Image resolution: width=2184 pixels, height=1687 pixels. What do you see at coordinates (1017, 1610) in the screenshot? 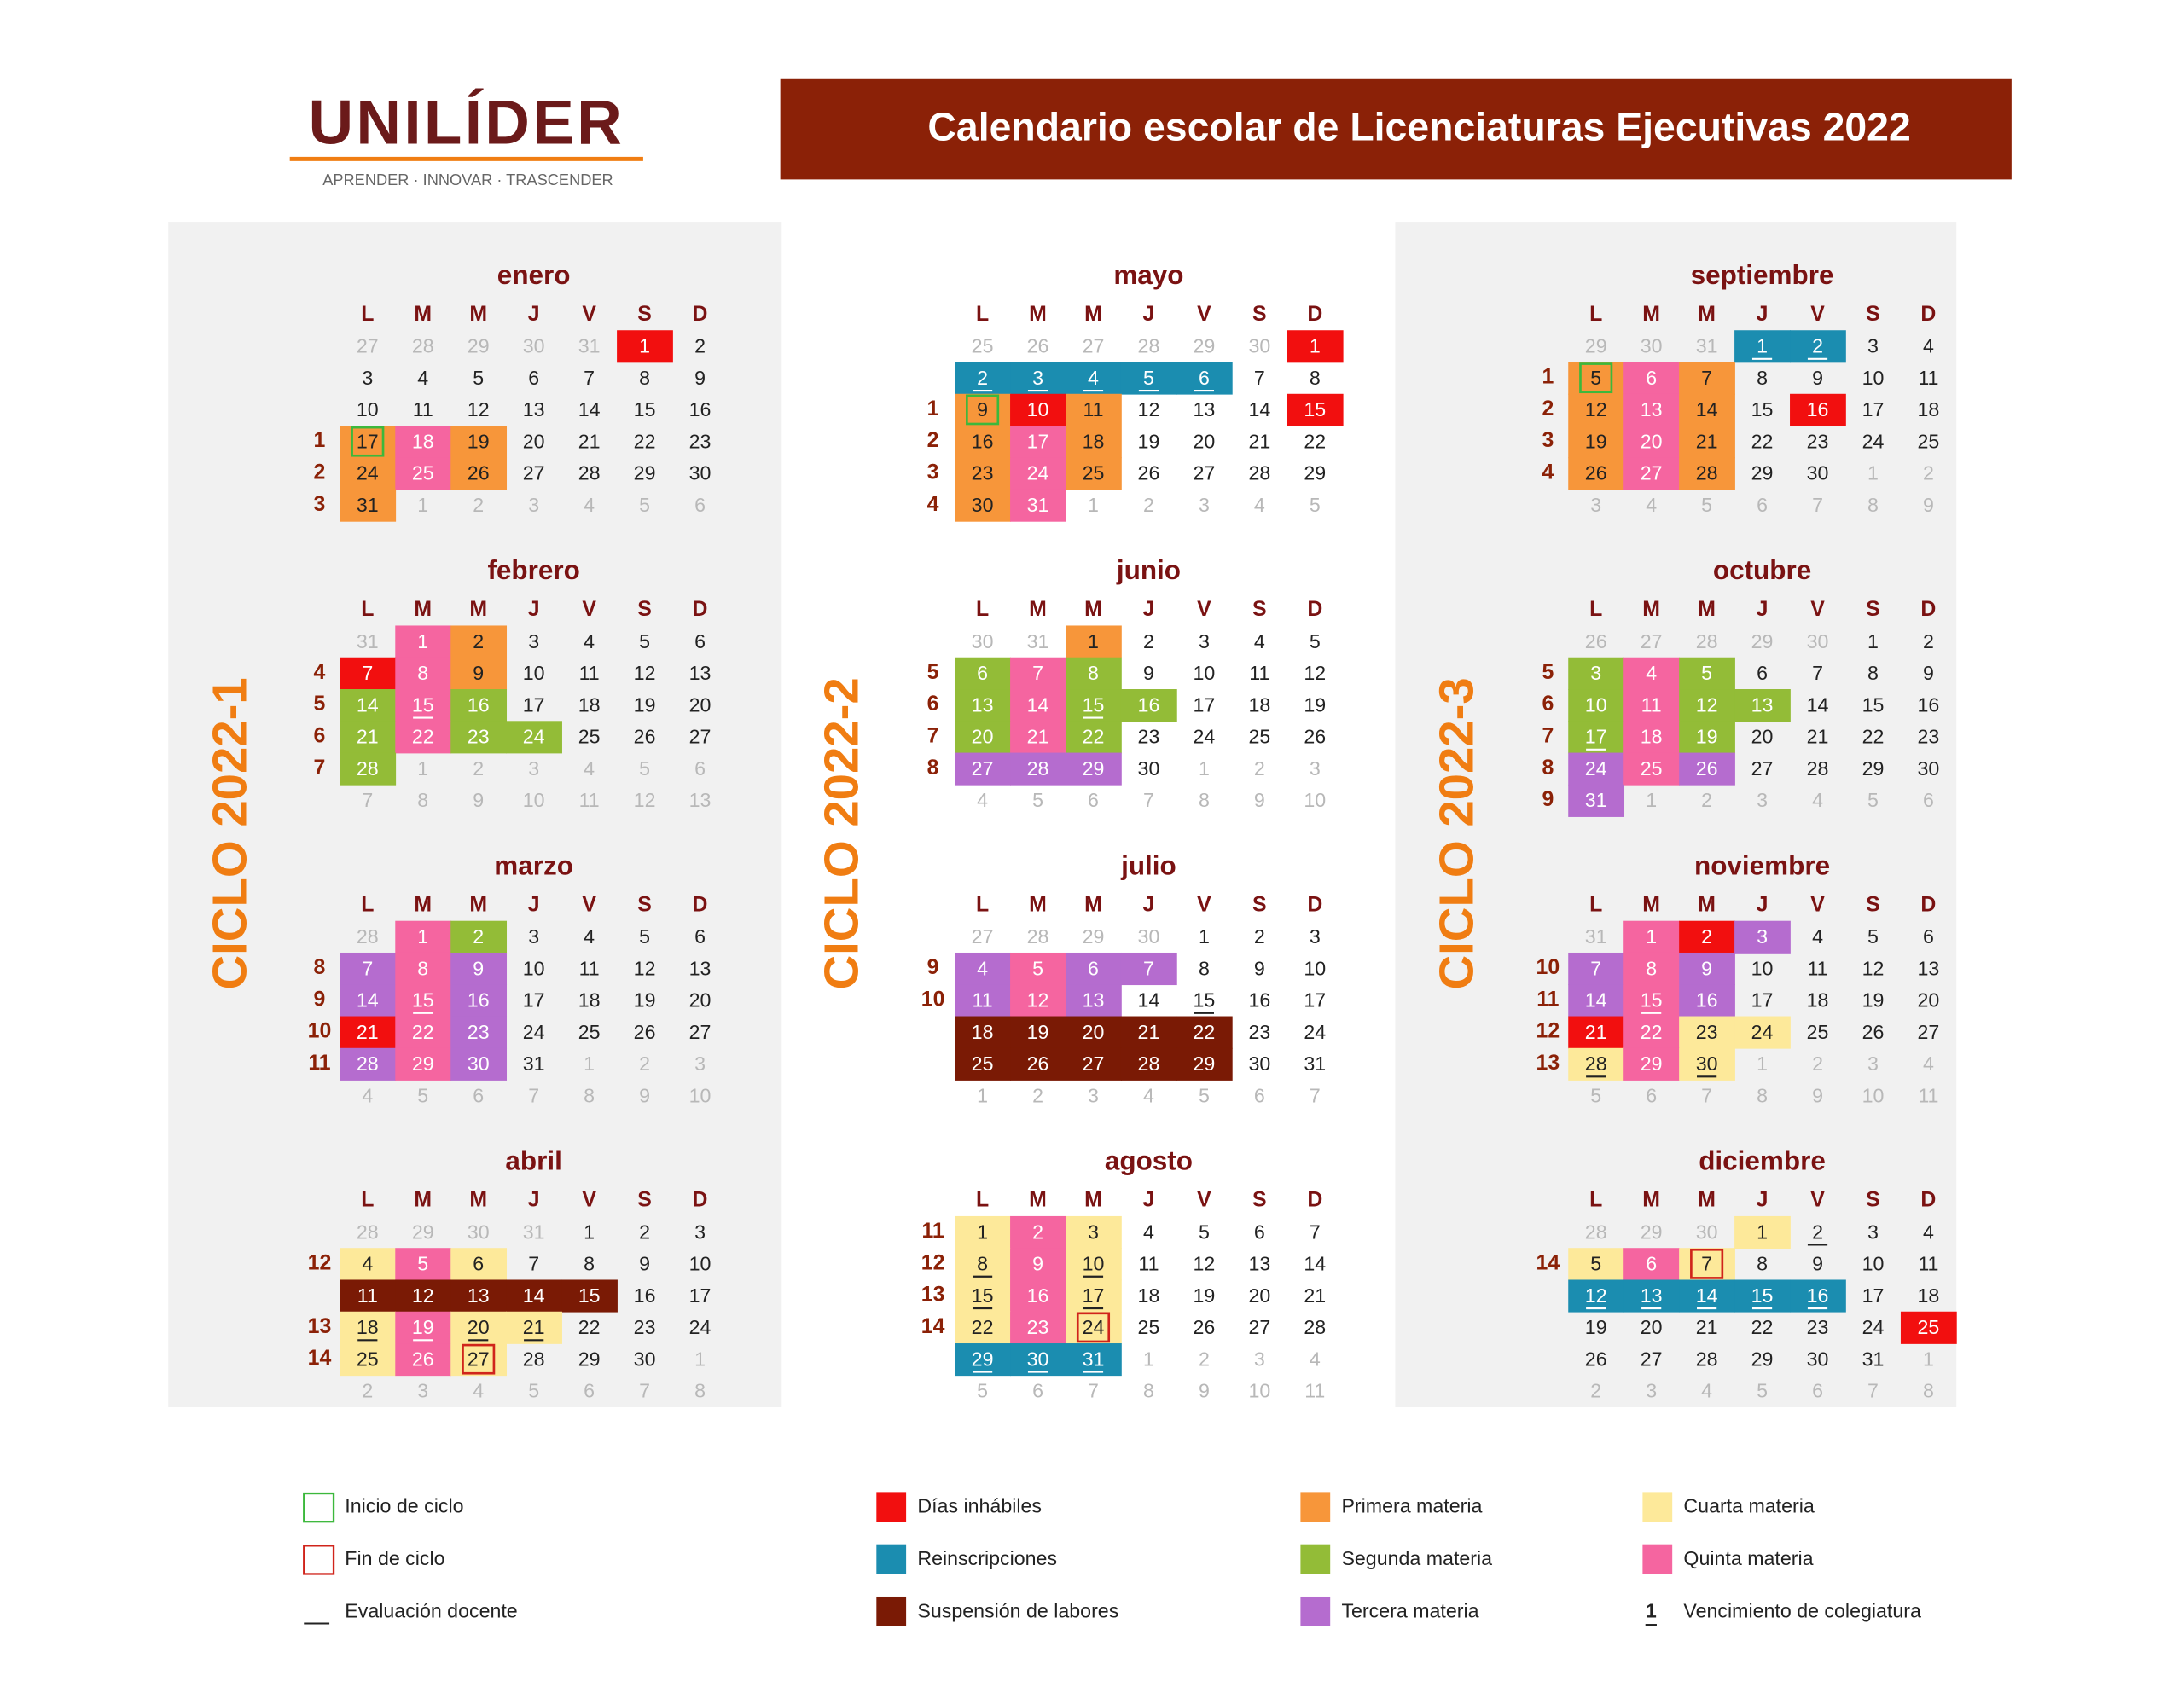
I see `legend-label: Suspensión de labores` at bounding box center [1017, 1610].